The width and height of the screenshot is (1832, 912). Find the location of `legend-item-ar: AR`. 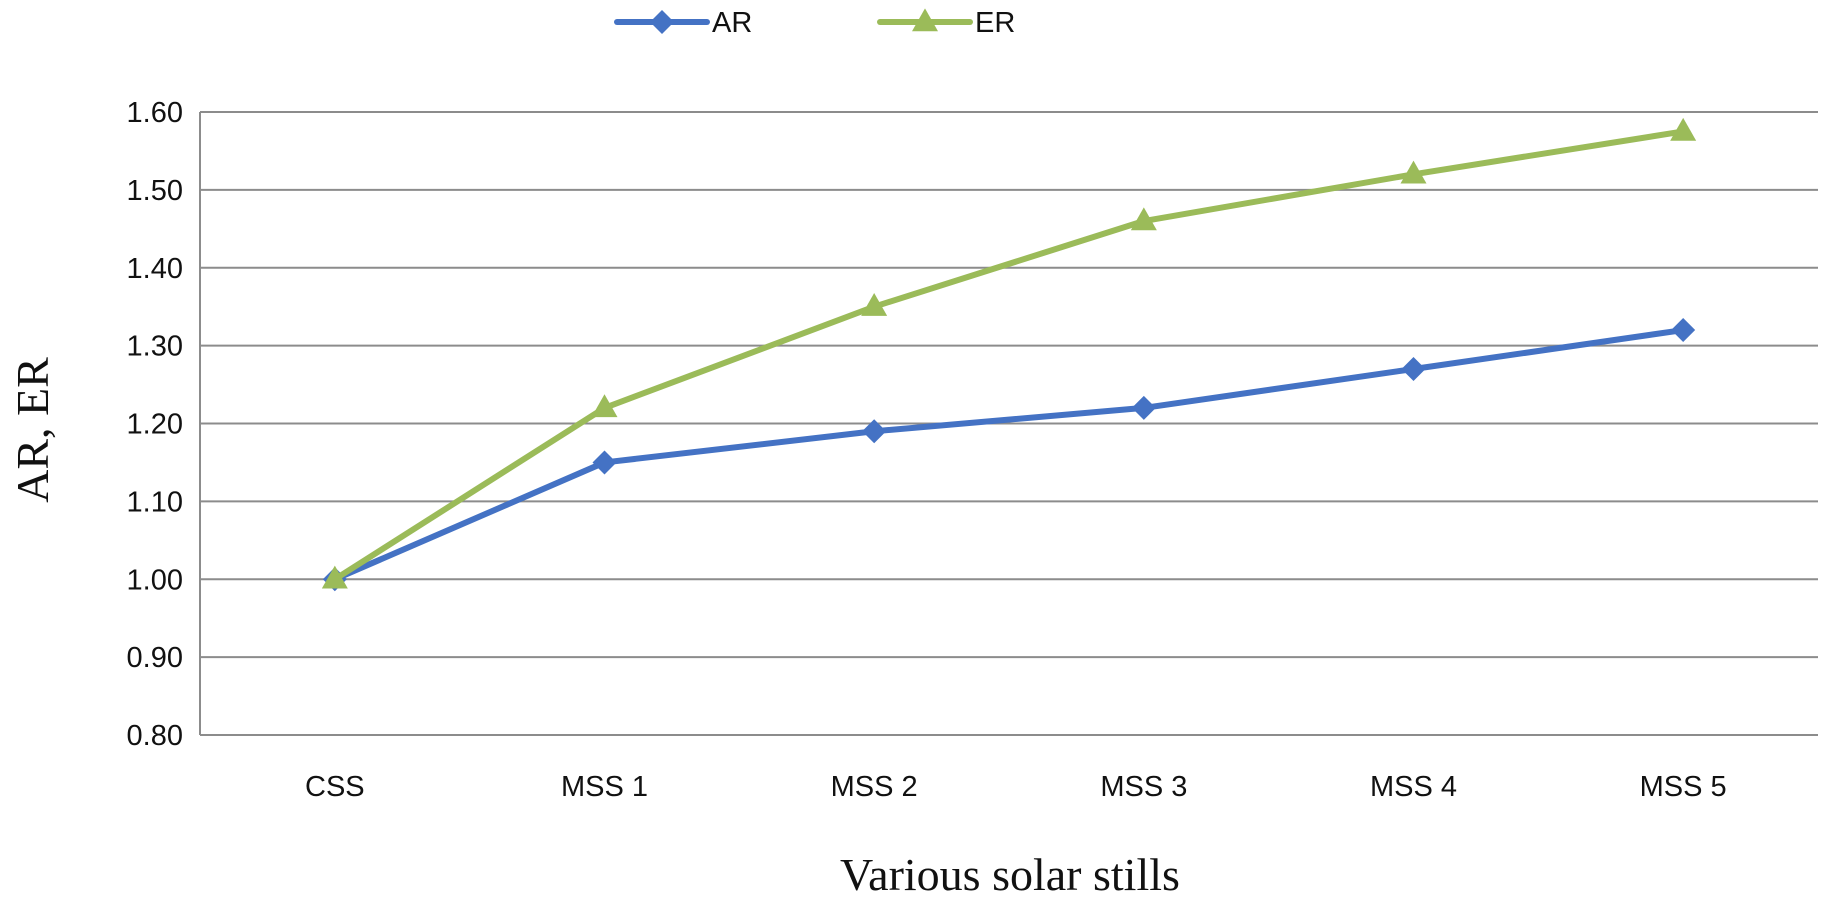

legend-item-ar: AR is located at coordinates (683, 23).